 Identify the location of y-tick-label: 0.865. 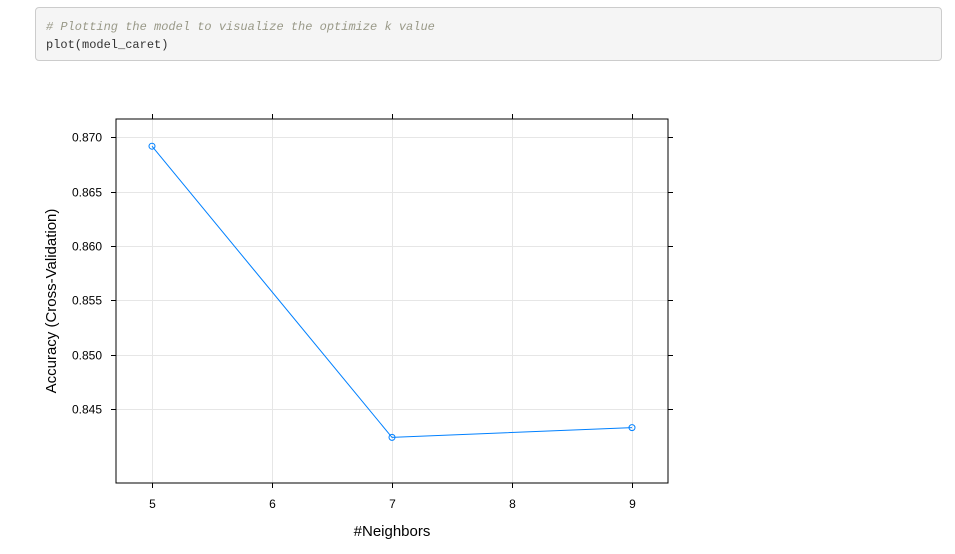
(87, 193).